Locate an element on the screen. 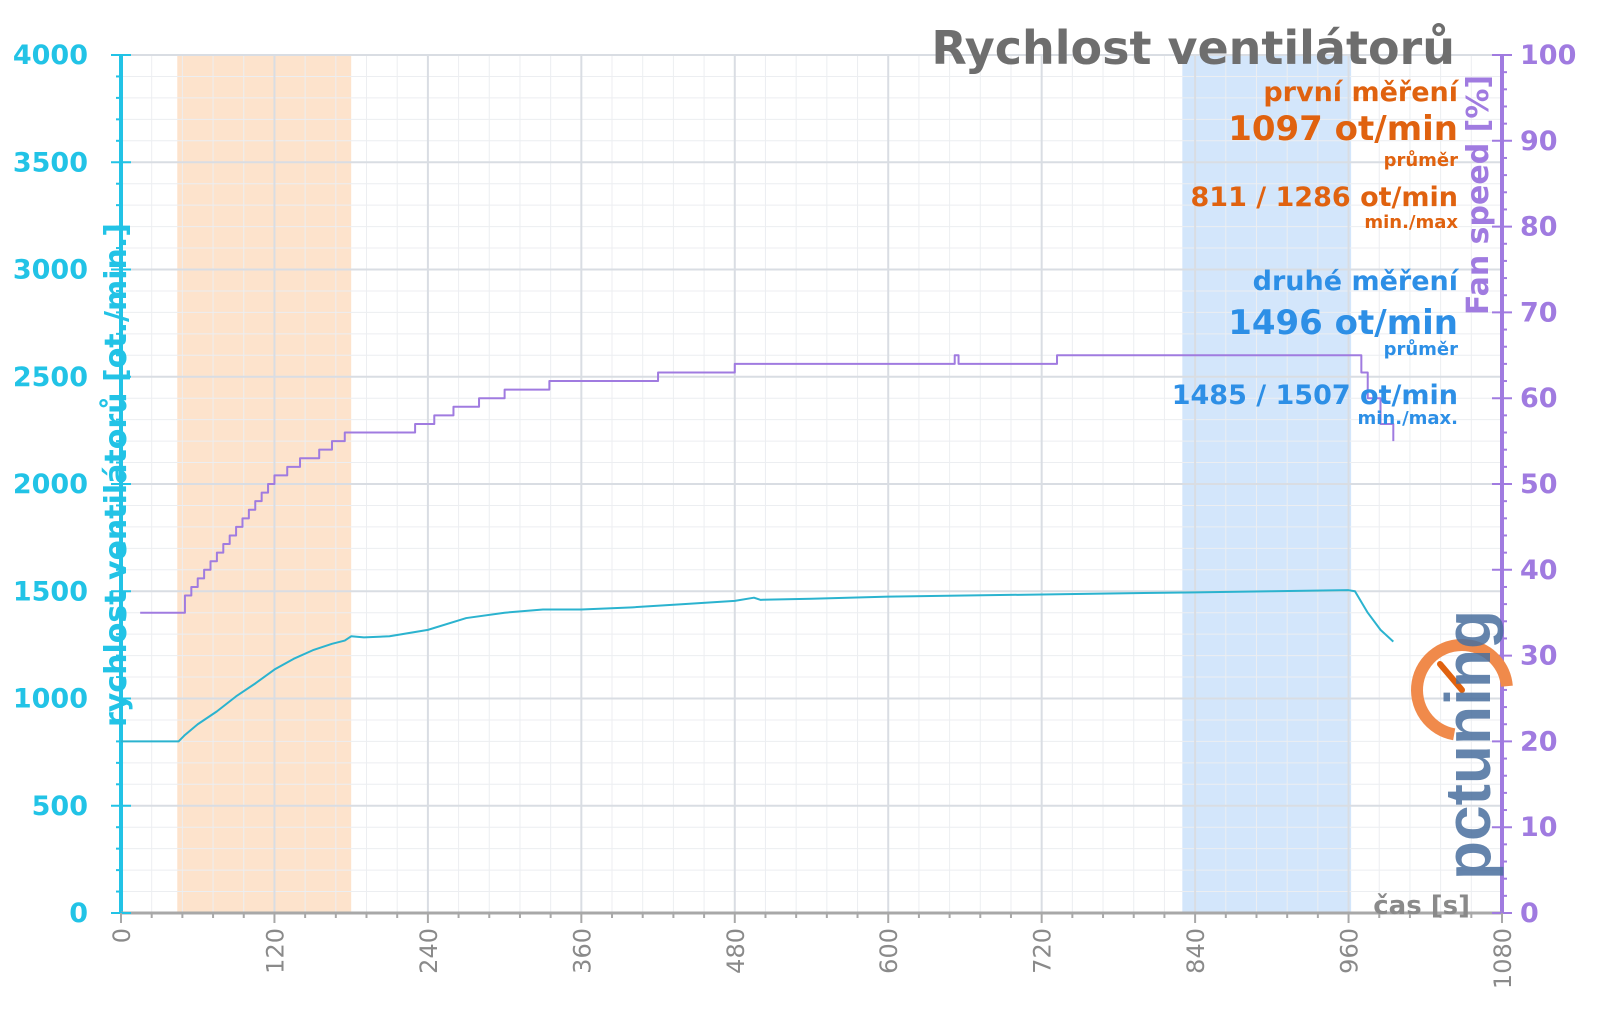  y-tick-label: 3500 is located at coordinates (50, 162).